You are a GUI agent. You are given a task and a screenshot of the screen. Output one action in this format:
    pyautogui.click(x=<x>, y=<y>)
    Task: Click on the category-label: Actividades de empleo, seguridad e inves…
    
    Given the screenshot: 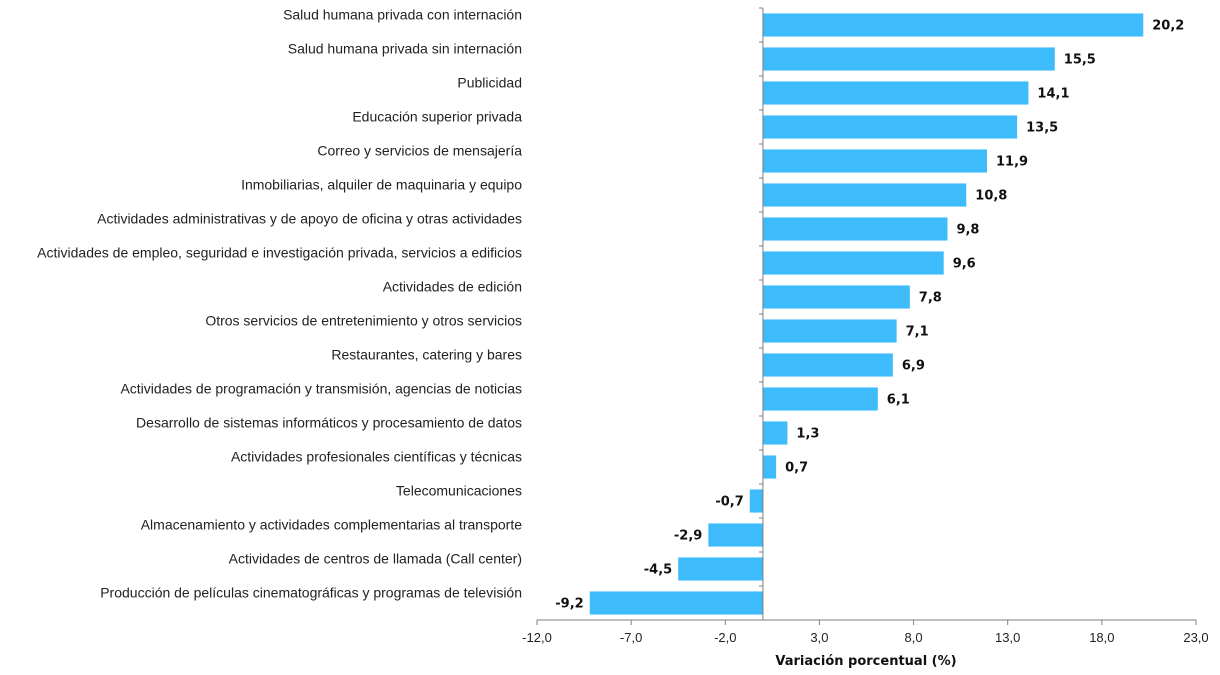 What is the action you would take?
    pyautogui.click(x=279, y=253)
    